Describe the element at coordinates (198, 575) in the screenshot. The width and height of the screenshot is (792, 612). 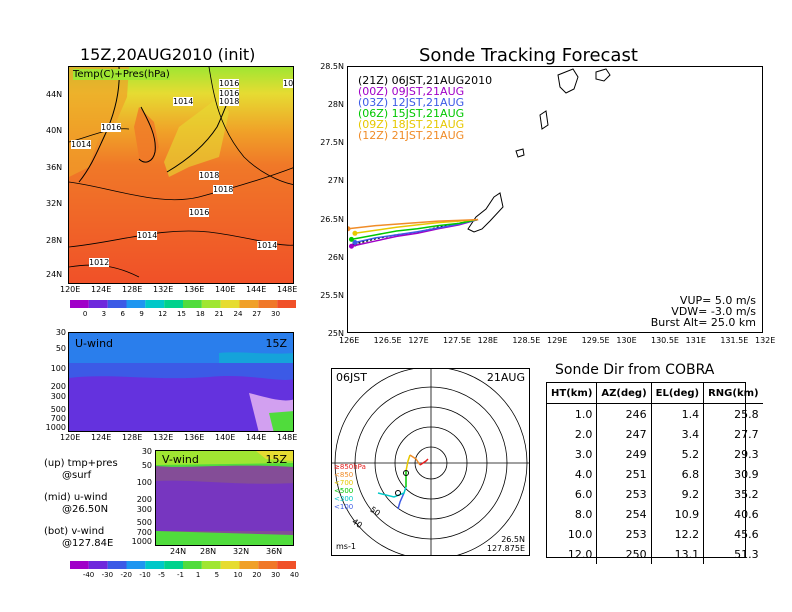
I see `colorbar-tick: 1` at that location.